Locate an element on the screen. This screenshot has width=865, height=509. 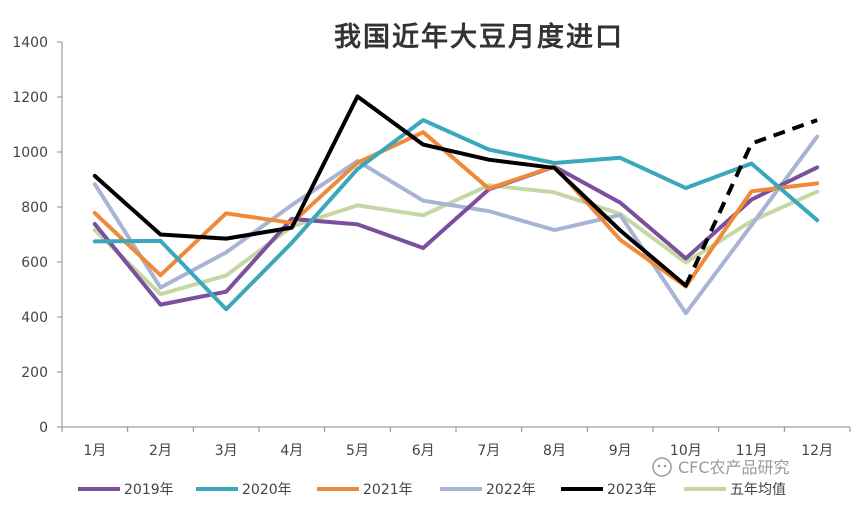
legend-label: 五年均值 is located at coordinates (758, 490).